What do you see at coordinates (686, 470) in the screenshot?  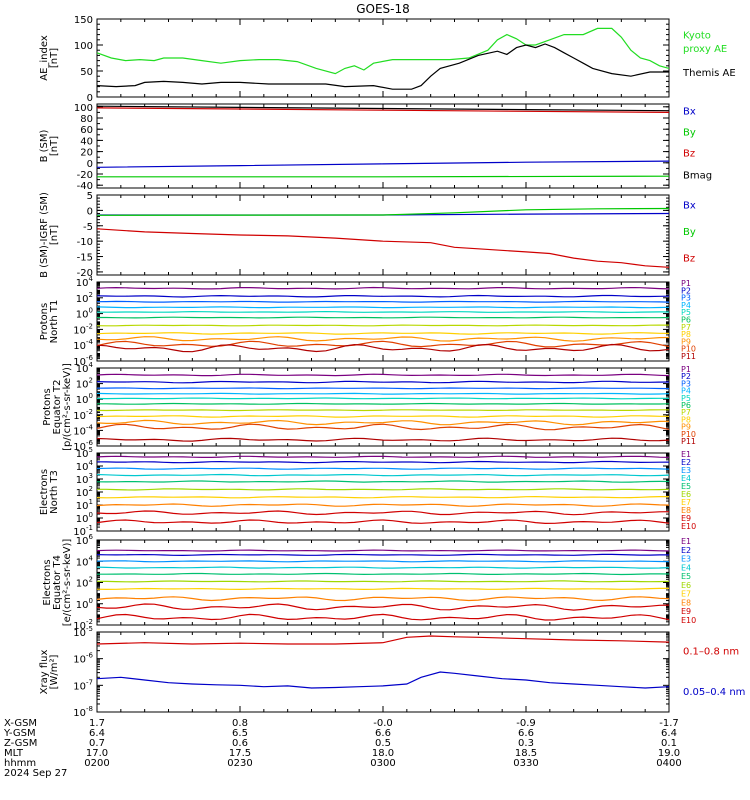 I see `channel-label: E3` at bounding box center [686, 470].